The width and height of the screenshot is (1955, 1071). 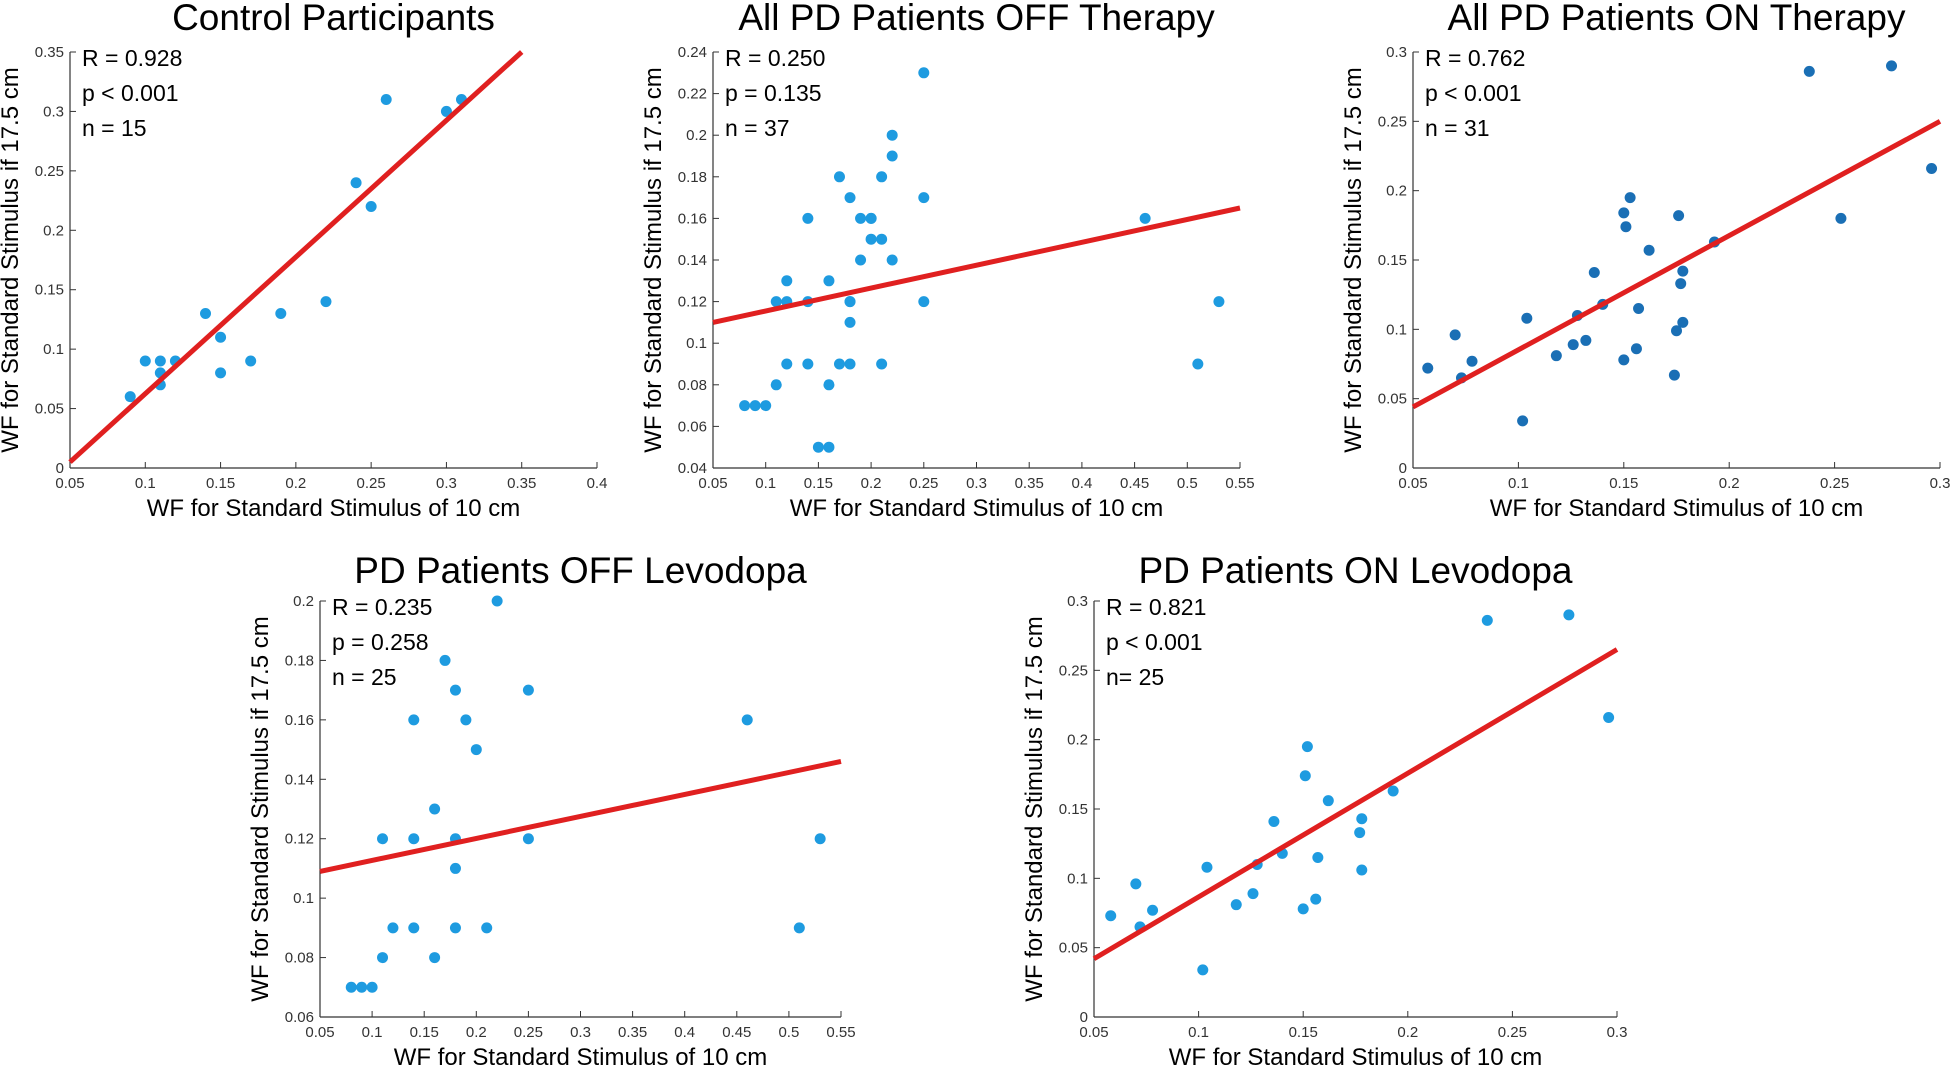 I want to click on x-axis-label: WF for Standard Stimulus of 10 cm, so click(x=1676, y=508).